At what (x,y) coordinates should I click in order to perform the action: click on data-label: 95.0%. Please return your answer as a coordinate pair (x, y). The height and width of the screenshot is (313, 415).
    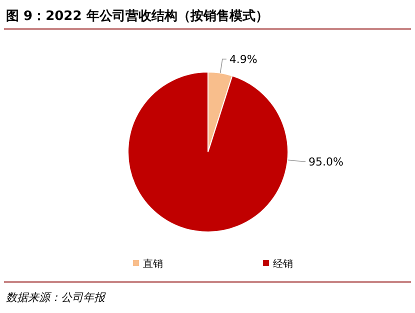
    Looking at the image, I should click on (326, 161).